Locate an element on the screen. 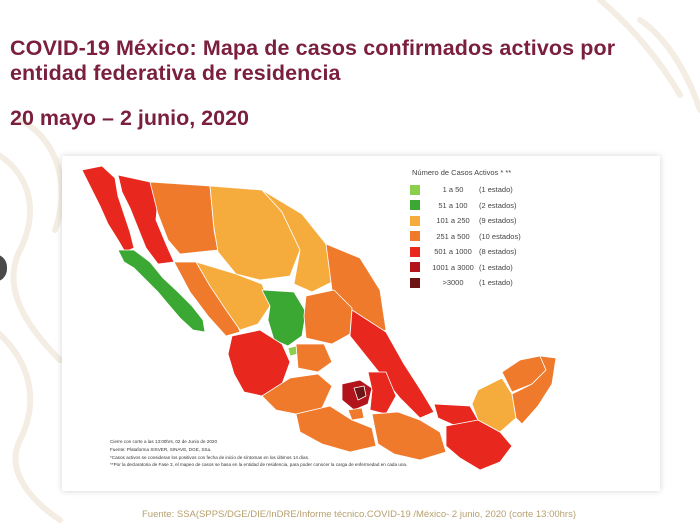  legend-range: 101 a 250 is located at coordinates (453, 221).